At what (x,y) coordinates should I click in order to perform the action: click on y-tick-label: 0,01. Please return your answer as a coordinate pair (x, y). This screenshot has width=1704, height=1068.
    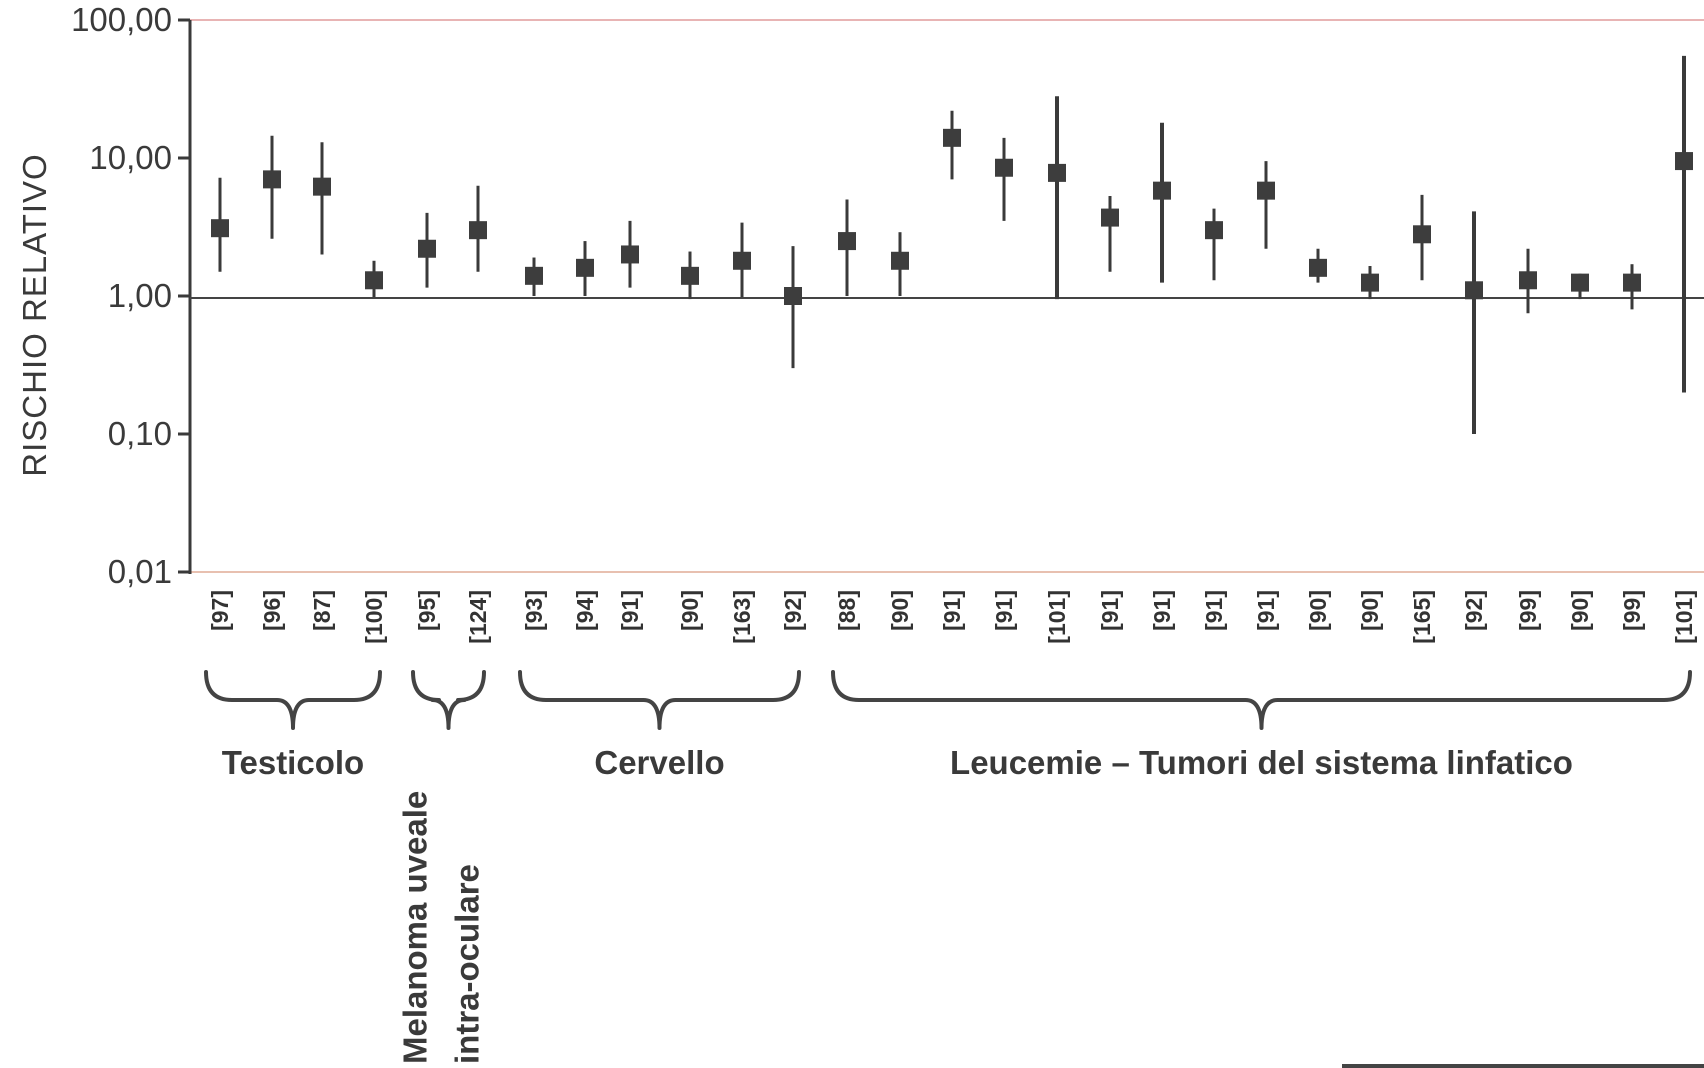
    Looking at the image, I should click on (140, 571).